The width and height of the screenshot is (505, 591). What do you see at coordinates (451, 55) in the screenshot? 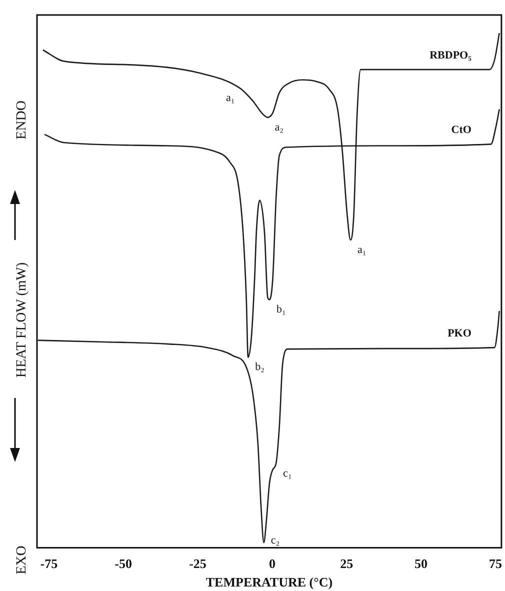
I see `series-label: RBDPO₅` at bounding box center [451, 55].